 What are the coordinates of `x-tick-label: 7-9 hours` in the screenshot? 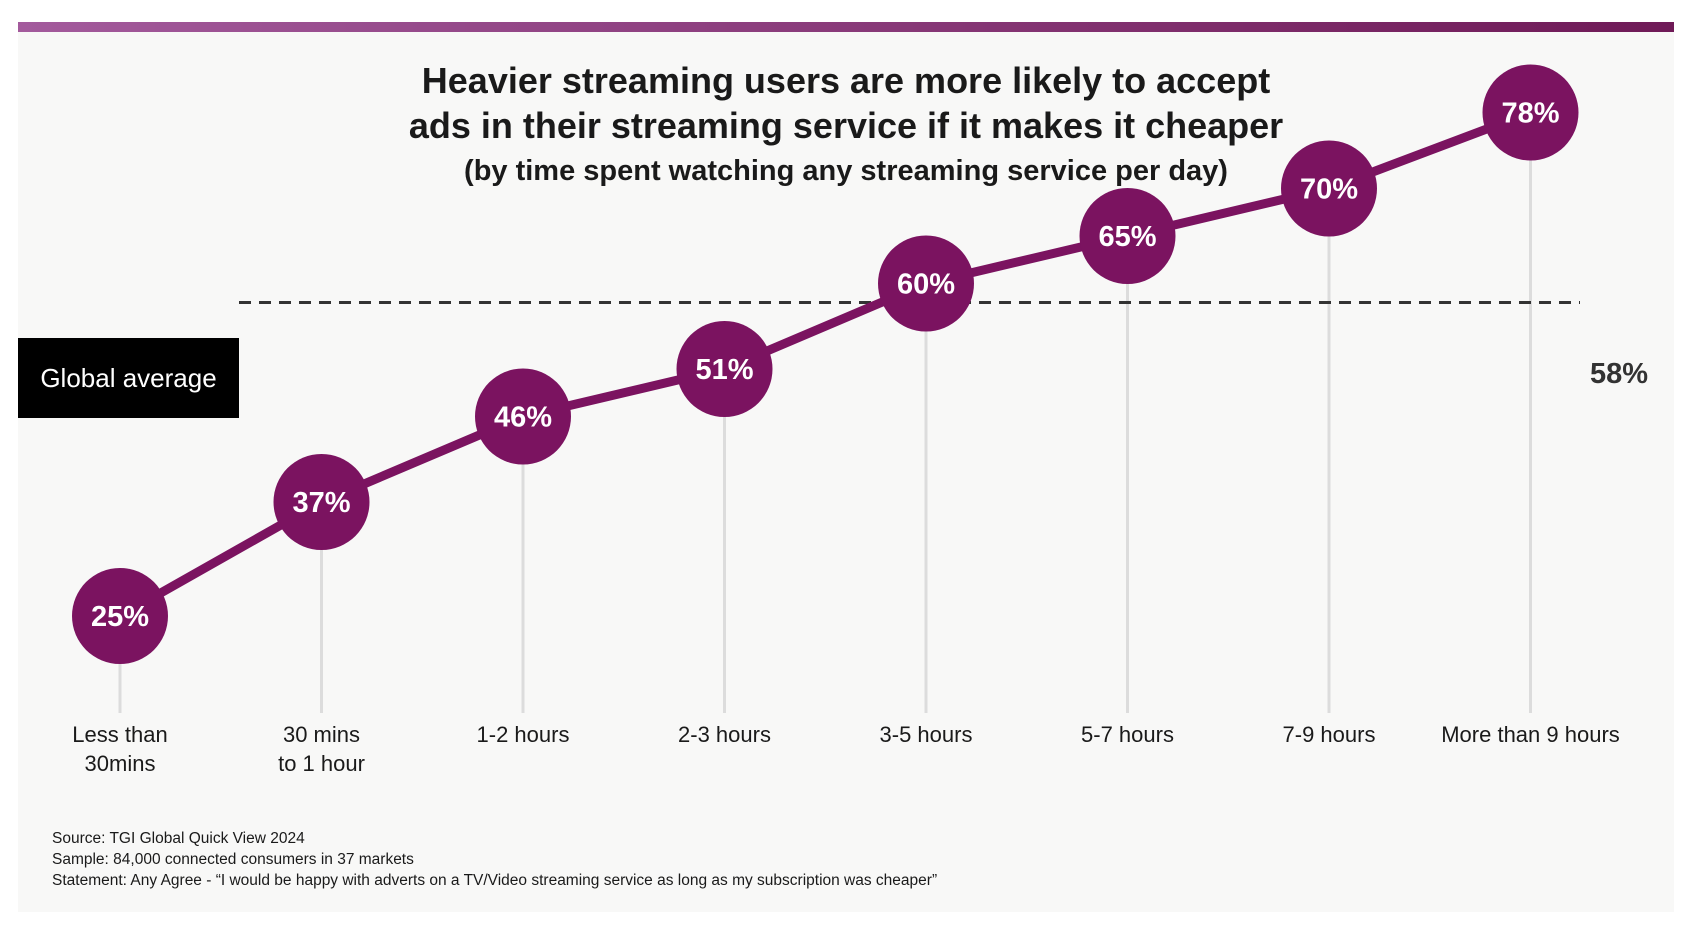 It's located at (1329, 734).